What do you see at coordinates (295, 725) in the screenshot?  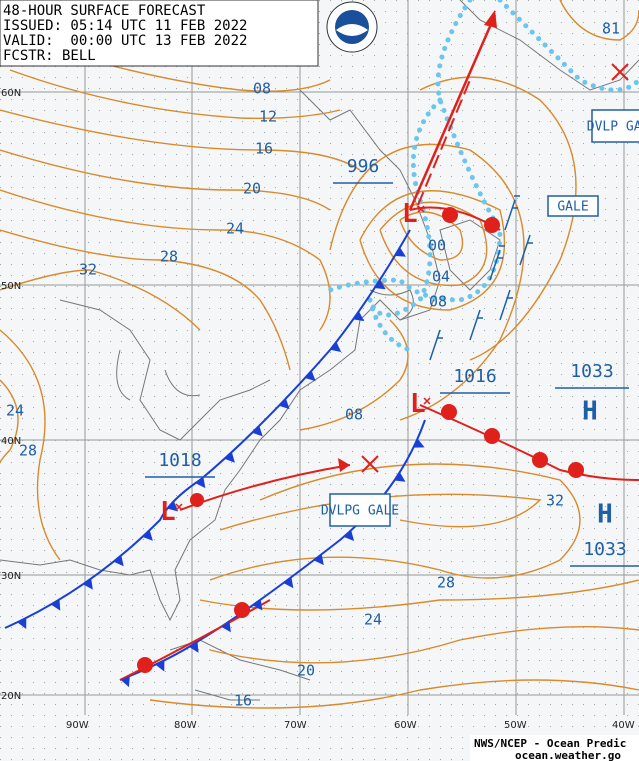 I see `lon-label: 70W` at bounding box center [295, 725].